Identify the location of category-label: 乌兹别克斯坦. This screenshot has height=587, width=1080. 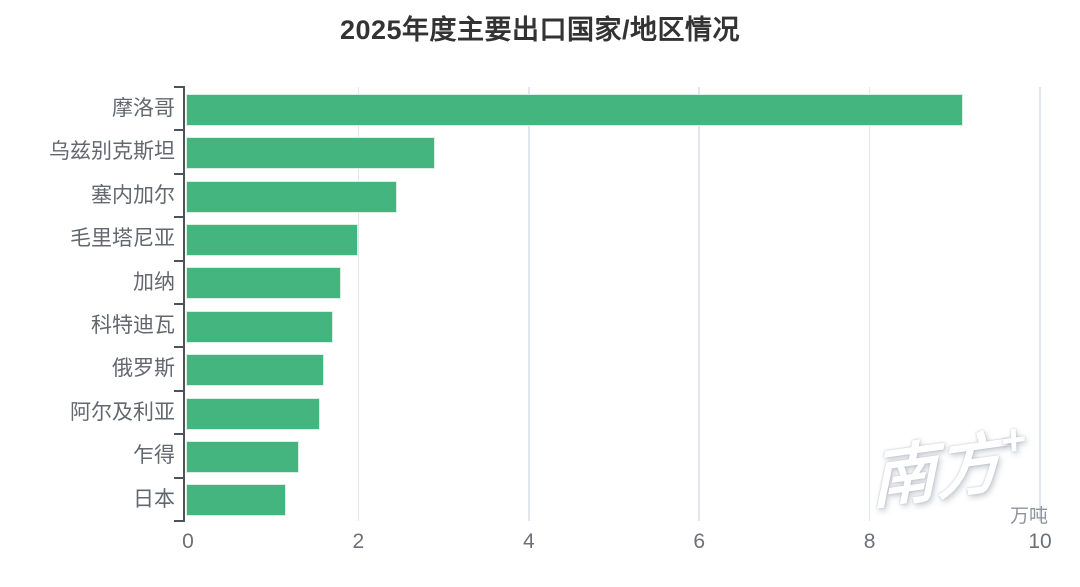
(112, 152).